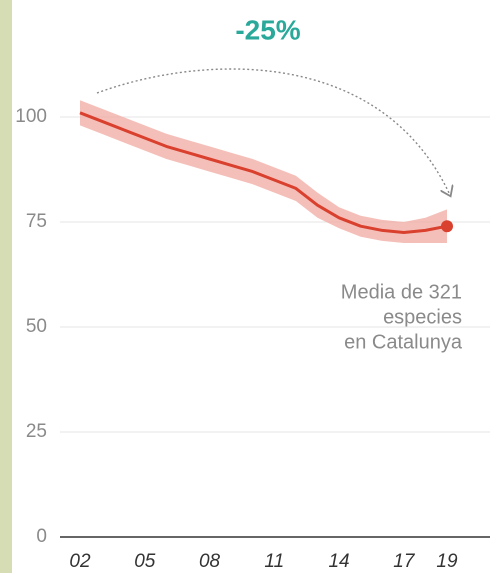 The height and width of the screenshot is (573, 500). I want to click on x-tick-label: 05, so click(145, 561).